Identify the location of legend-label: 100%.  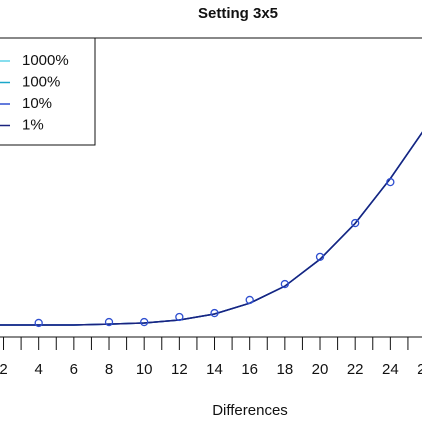
(41, 81).